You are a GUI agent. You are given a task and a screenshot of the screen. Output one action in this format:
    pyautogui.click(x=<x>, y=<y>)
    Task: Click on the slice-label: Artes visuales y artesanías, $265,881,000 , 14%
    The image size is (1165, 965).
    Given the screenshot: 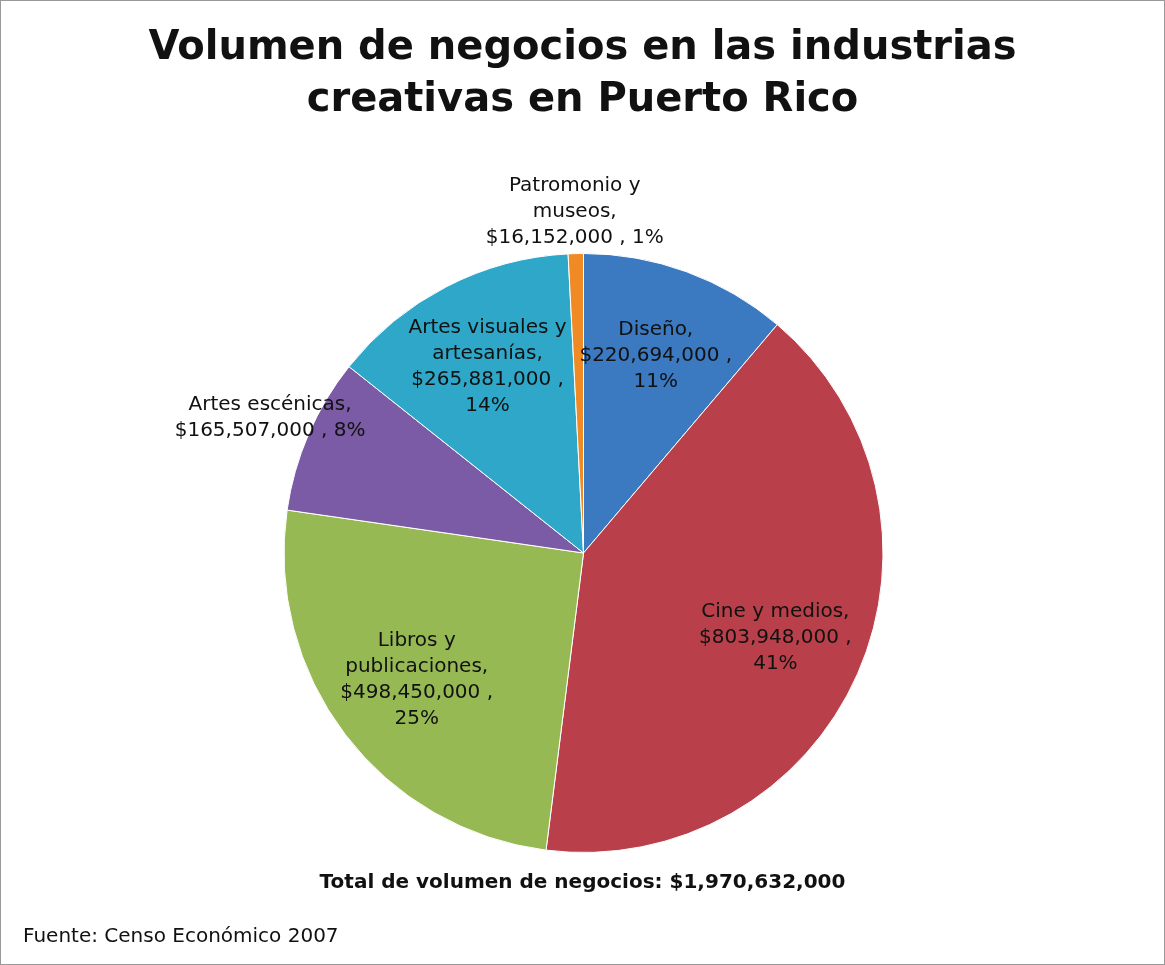 What is the action you would take?
    pyautogui.click(x=487, y=364)
    